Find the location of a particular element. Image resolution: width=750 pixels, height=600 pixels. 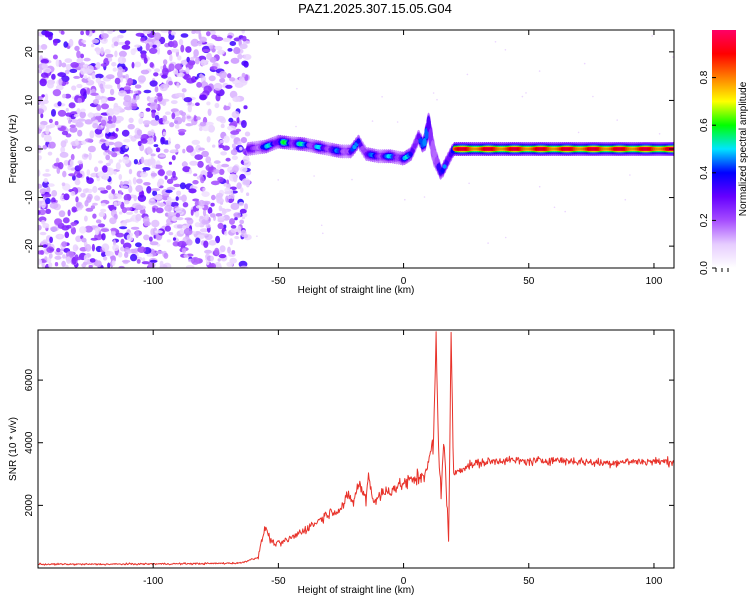

colorbar-label: Normalized spectral amplitude is located at coordinates (743, 148).